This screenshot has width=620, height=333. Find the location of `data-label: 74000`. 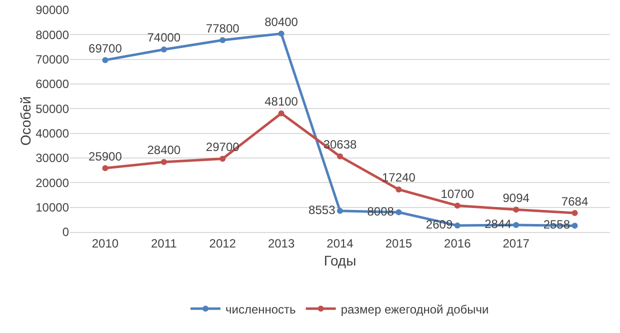

data-label: 74000 is located at coordinates (164, 37).